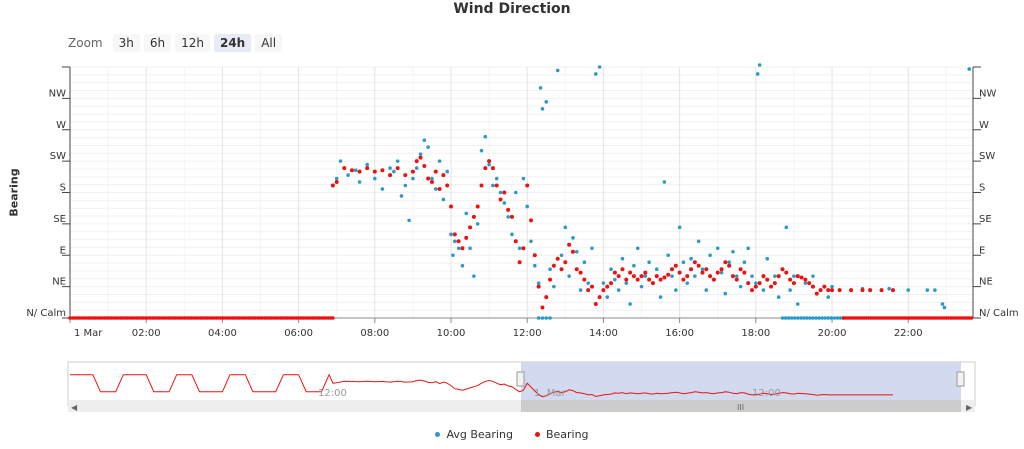 The height and width of the screenshot is (449, 1024). Describe the element at coordinates (537, 434) in the screenshot. I see `legend-marker-icon` at that location.